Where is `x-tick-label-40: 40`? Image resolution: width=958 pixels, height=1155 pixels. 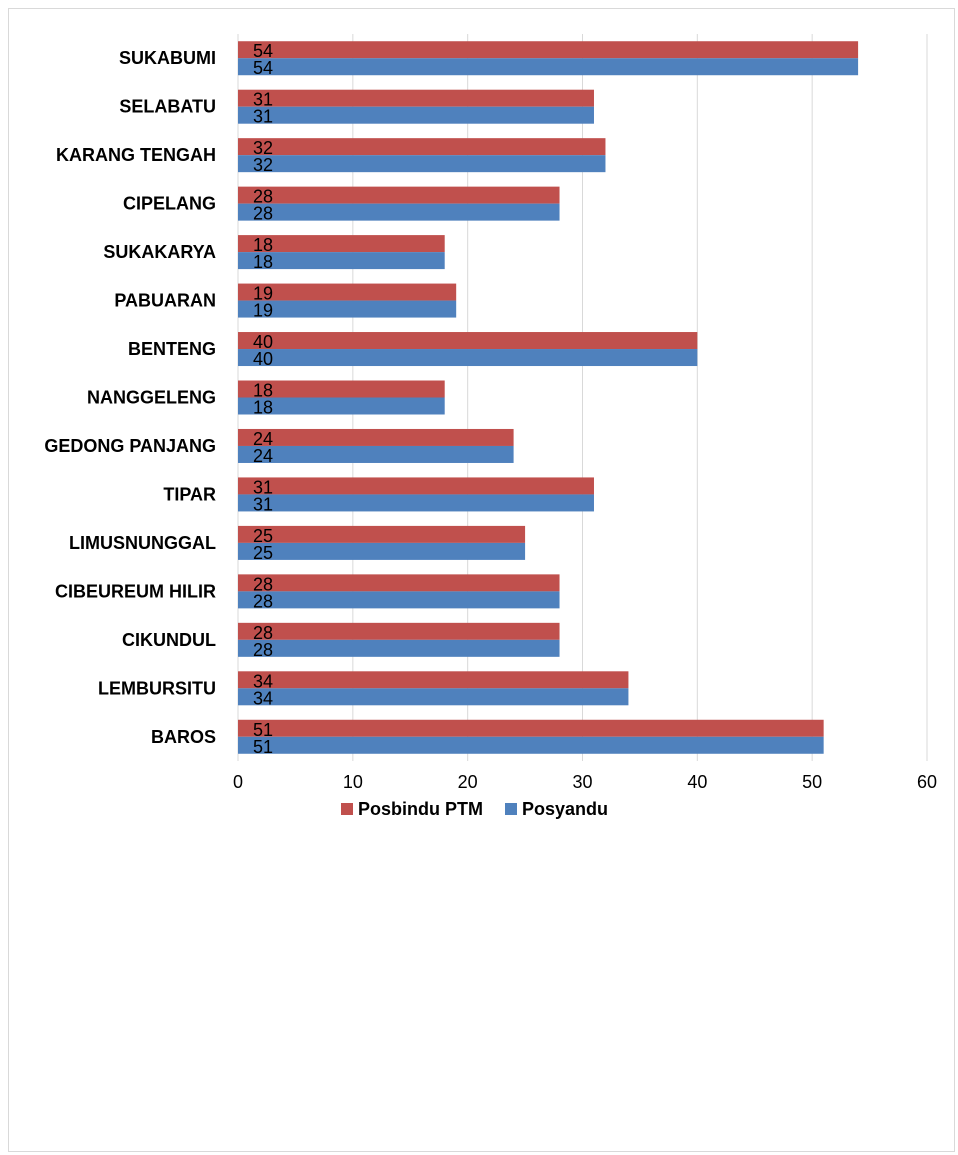
x-tick-label-40: 40 is located at coordinates (697, 782).